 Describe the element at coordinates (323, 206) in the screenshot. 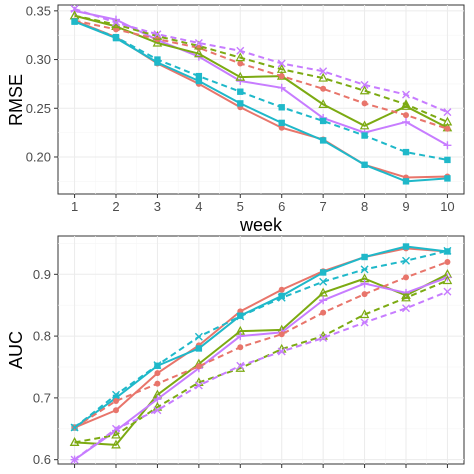

I see `rmse-x-tick-label: 7` at that location.